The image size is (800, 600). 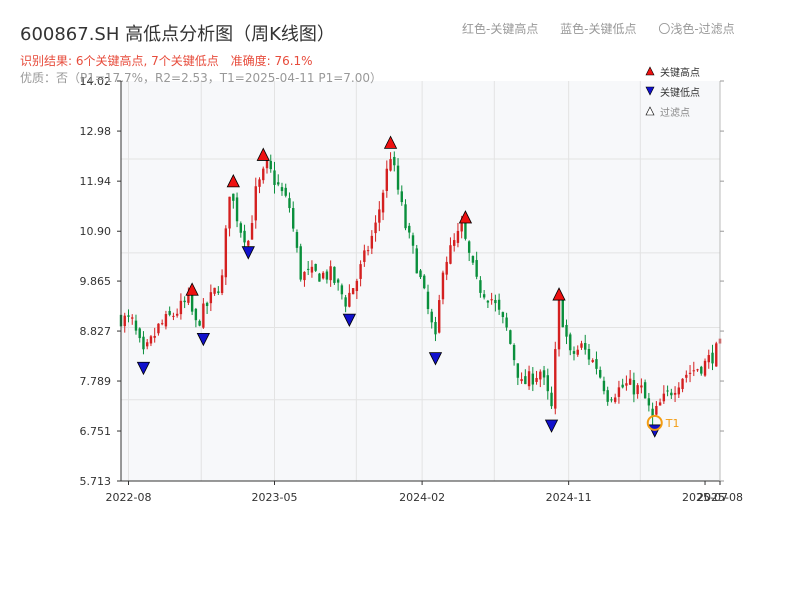 I want to click on x-tick-label: 2022-08, so click(x=129, y=497).